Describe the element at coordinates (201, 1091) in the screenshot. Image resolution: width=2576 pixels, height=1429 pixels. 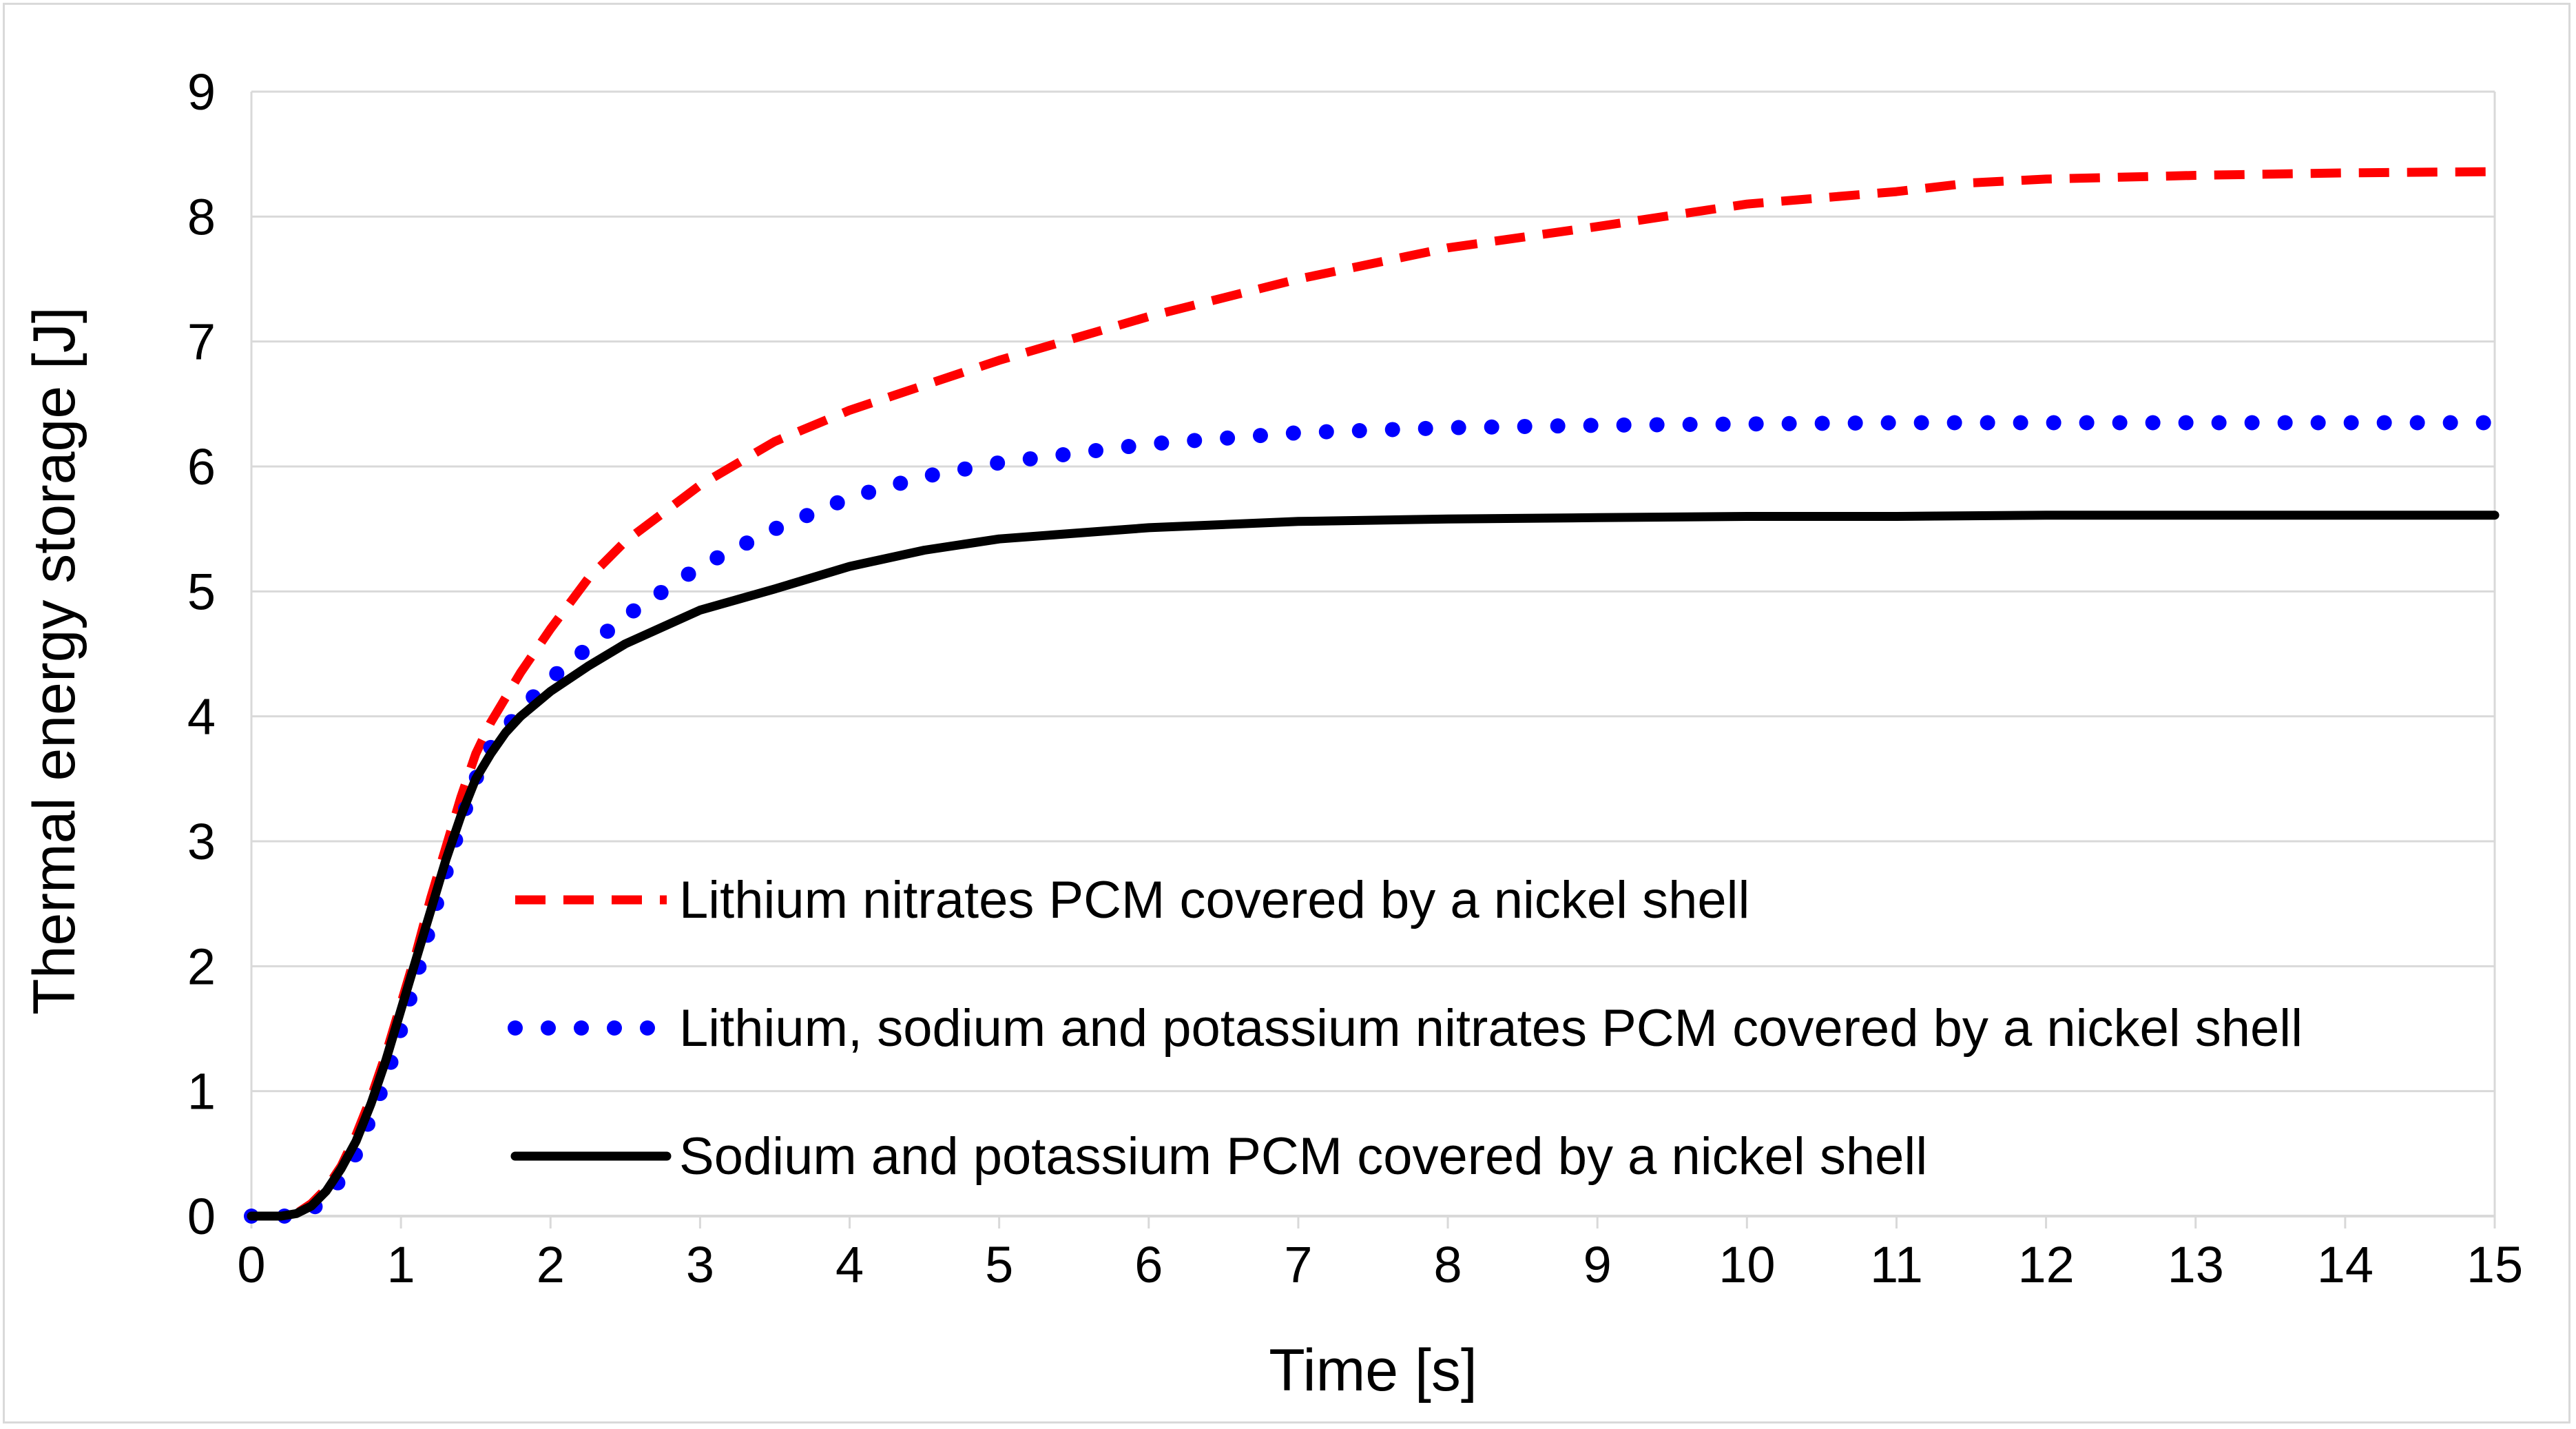
I see `y-tick-label: 1` at that location.